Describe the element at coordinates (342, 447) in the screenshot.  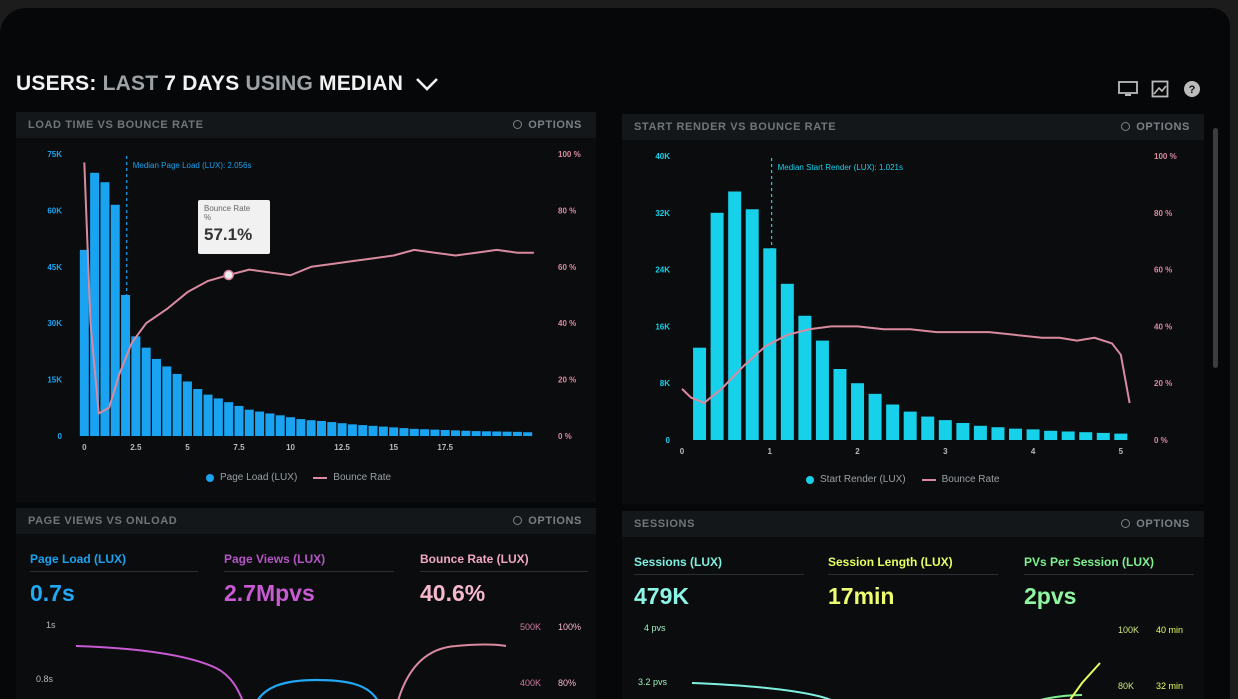
I see `x-tick-label: 12.5` at that location.